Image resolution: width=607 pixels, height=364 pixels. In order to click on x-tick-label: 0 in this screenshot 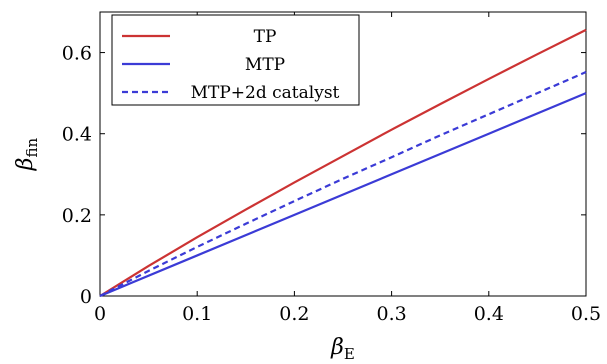, I will do `click(100, 314)`.